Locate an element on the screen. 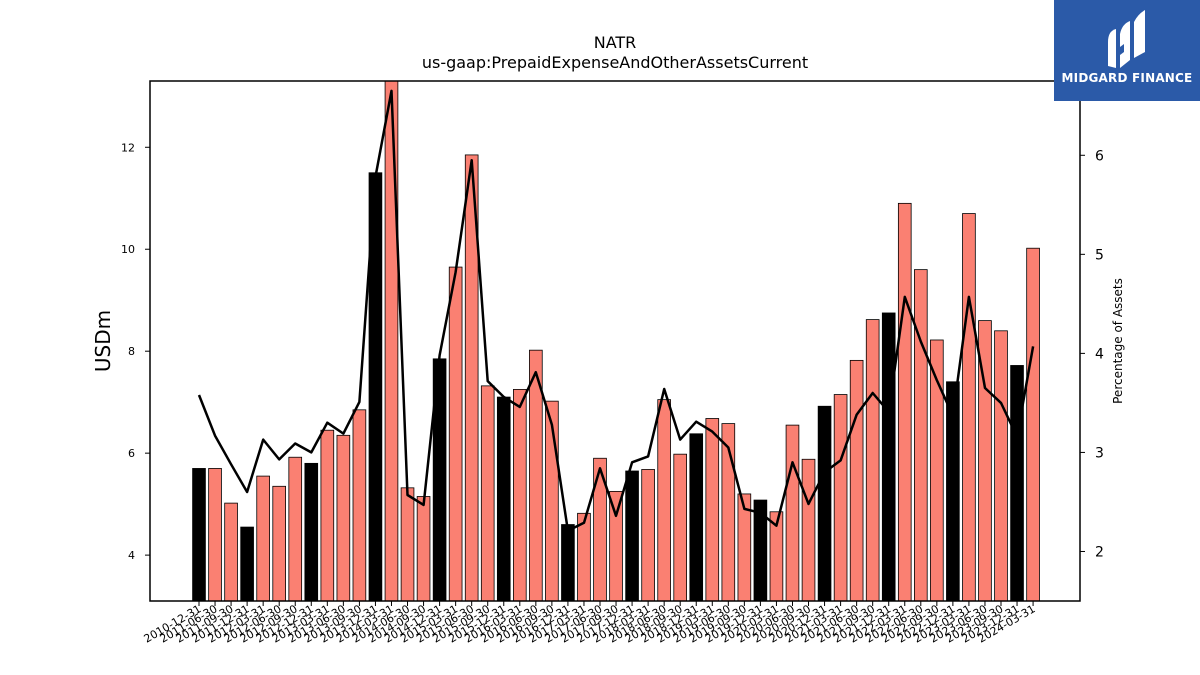  y-tick-label: 4 is located at coordinates (131, 555).